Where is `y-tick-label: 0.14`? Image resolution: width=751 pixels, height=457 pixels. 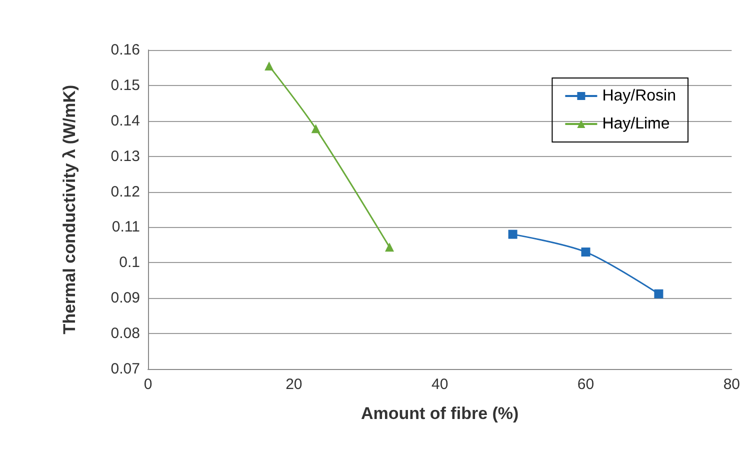
y-tick-label: 0.14 is located at coordinates (125, 121).